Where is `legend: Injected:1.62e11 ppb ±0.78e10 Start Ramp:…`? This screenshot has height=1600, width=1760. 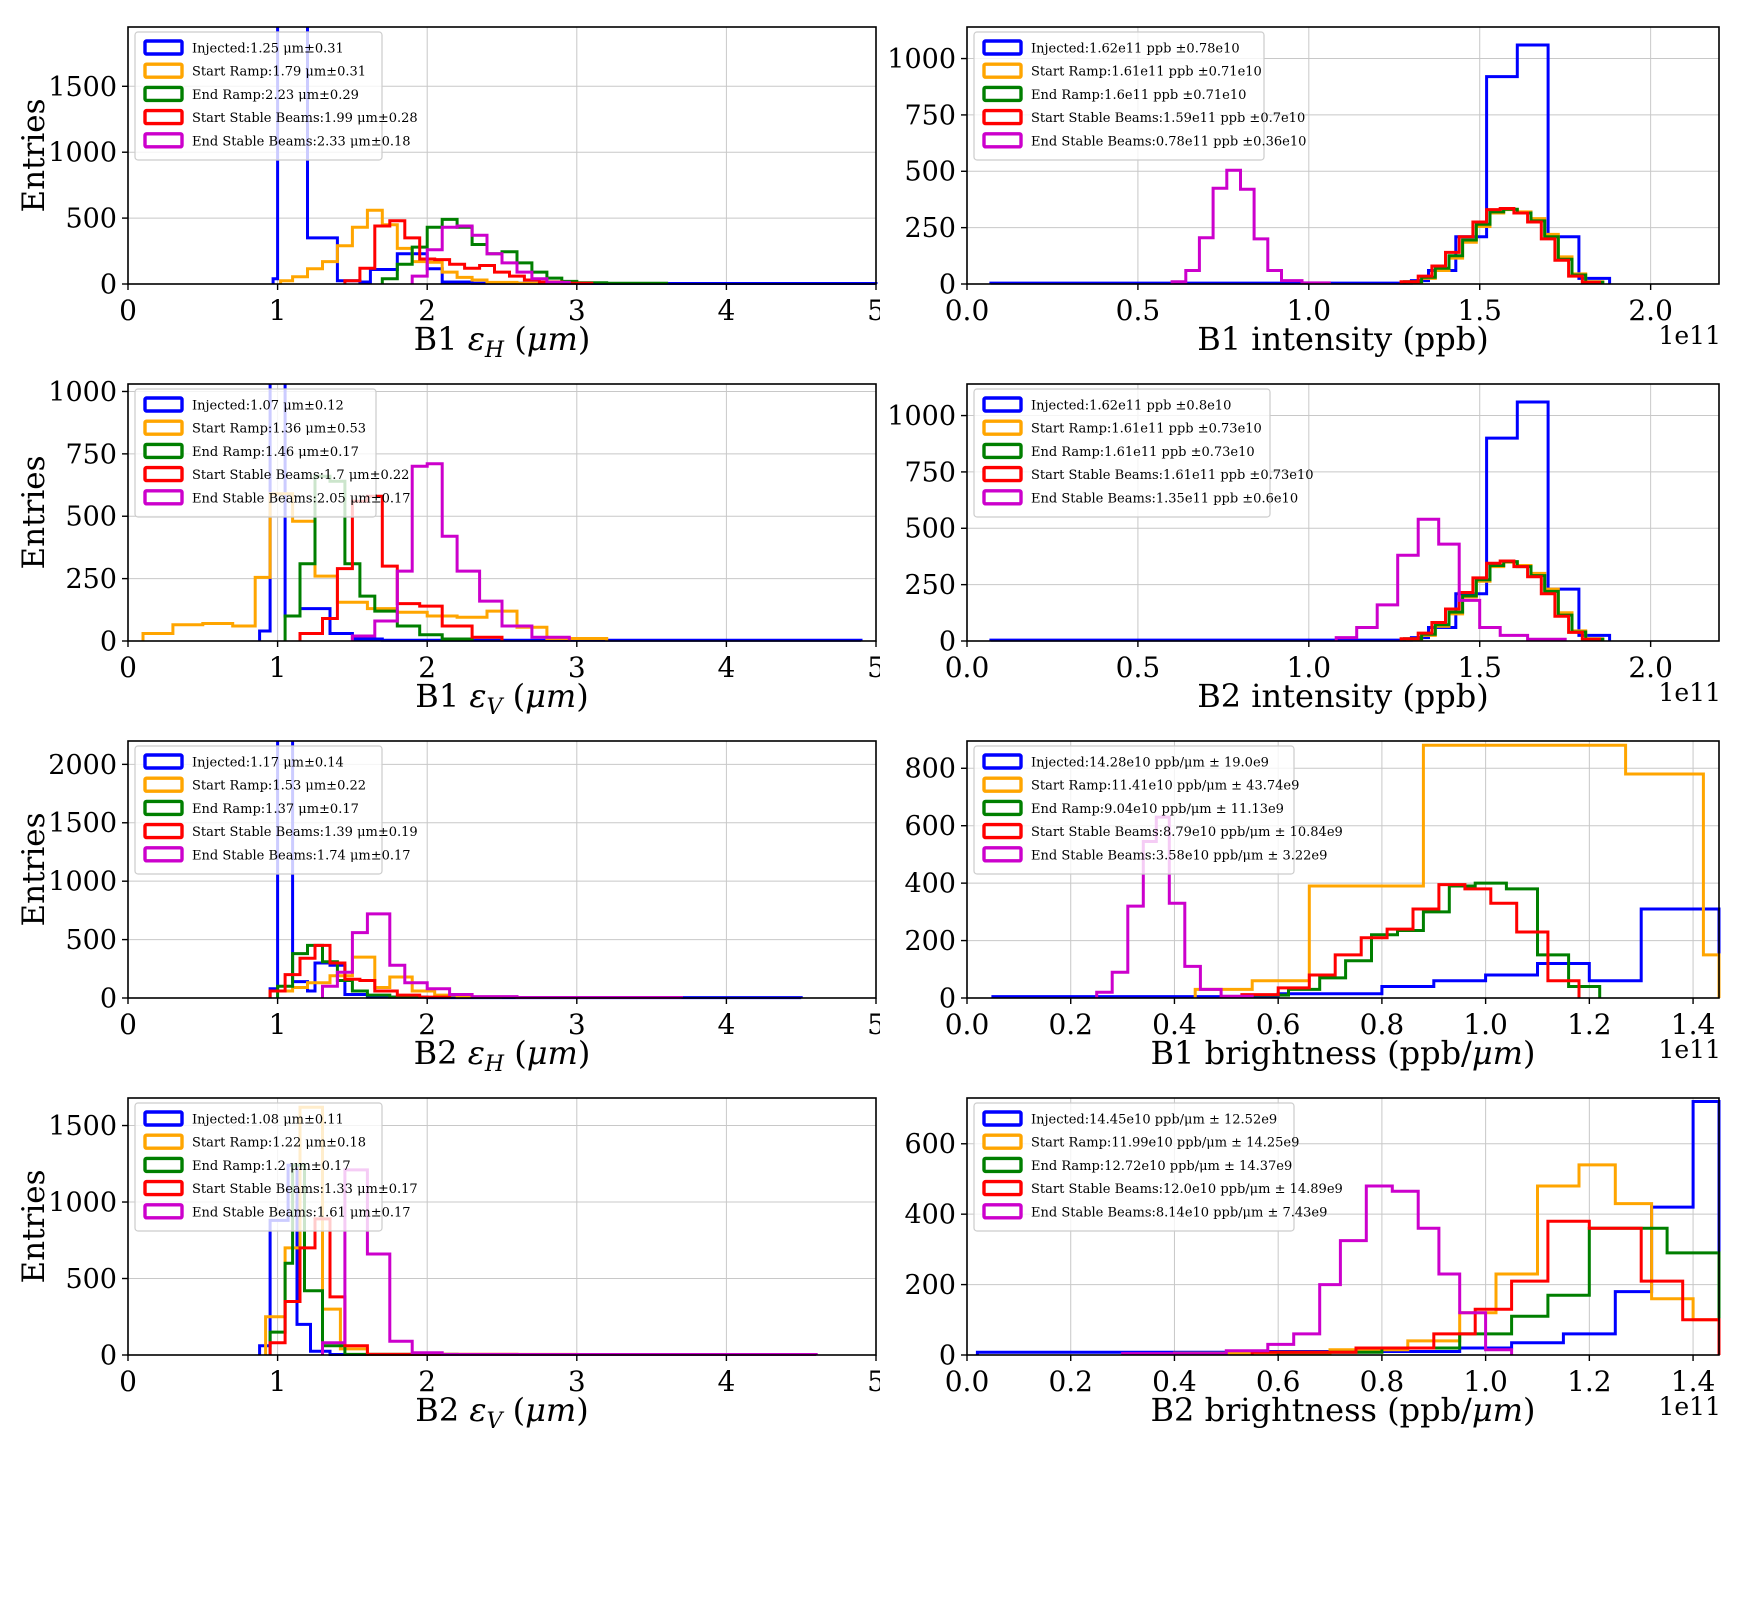 legend: Injected:1.62e11 ppb ±0.78e10 Start Ramp:… is located at coordinates (1139, 96).